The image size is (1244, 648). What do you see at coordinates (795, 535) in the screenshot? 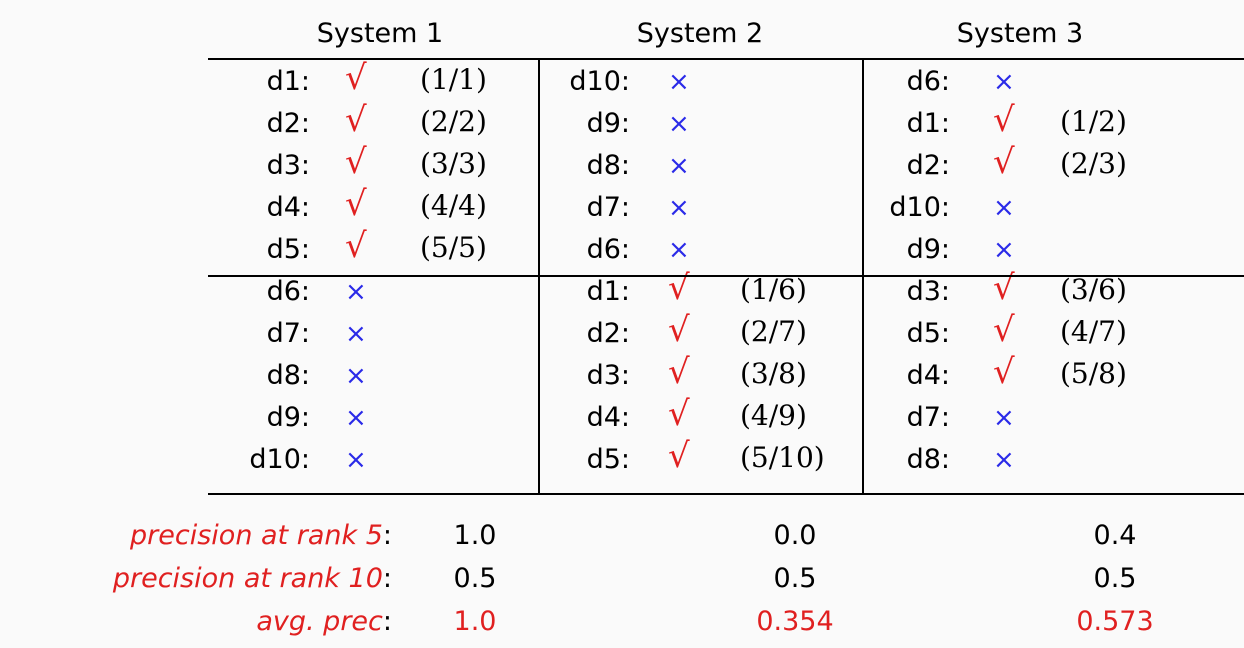
I see `summary-value: 0.0` at bounding box center [795, 535].